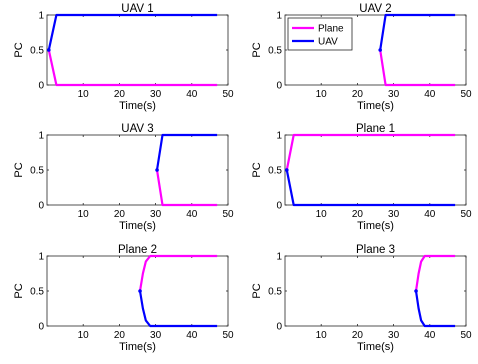 The image size is (478, 364). I want to click on subplot: 10 20 30 40 50 0 0.5 1 Plane 2 Time(s) PC, so click(123, 298).